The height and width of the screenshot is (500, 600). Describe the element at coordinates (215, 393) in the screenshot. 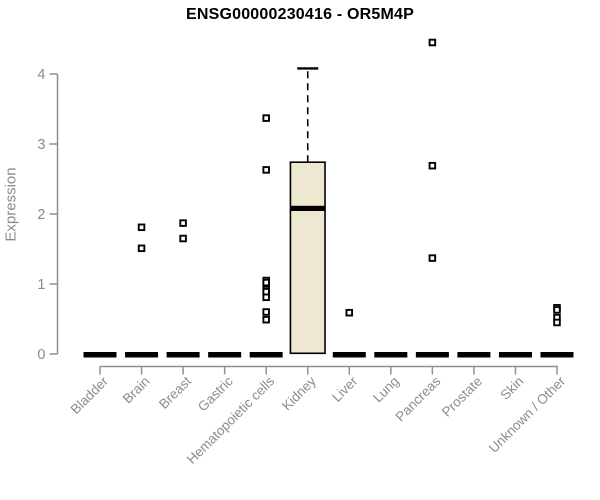

I see `x-tick-label: Gastric` at that location.